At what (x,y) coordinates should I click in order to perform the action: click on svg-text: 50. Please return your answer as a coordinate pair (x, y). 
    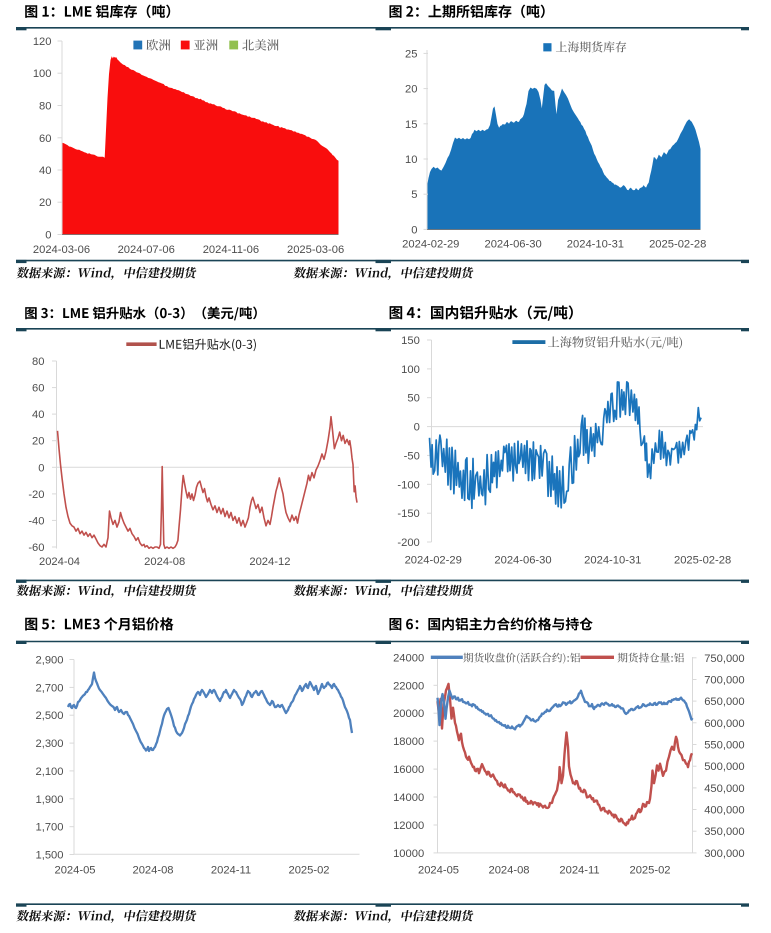
    Looking at the image, I should click on (413, 399).